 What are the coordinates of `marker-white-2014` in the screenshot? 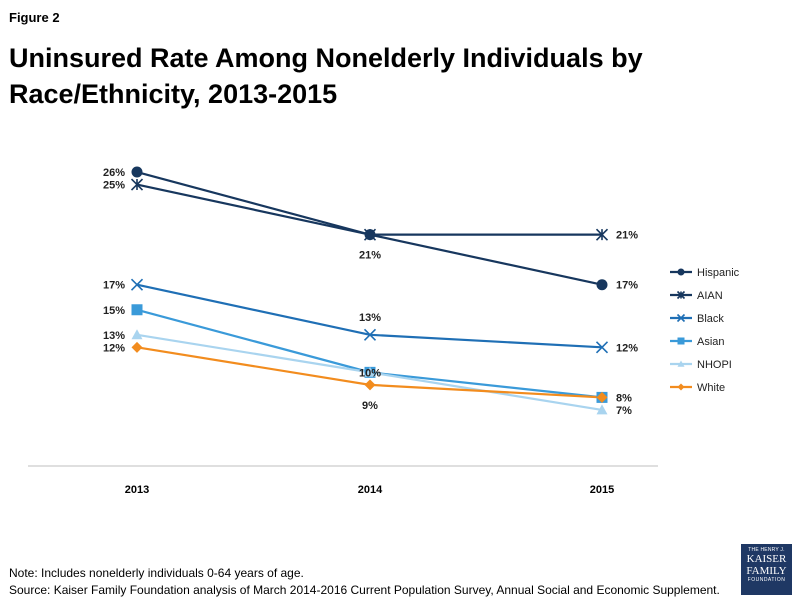 It's located at (370, 385).